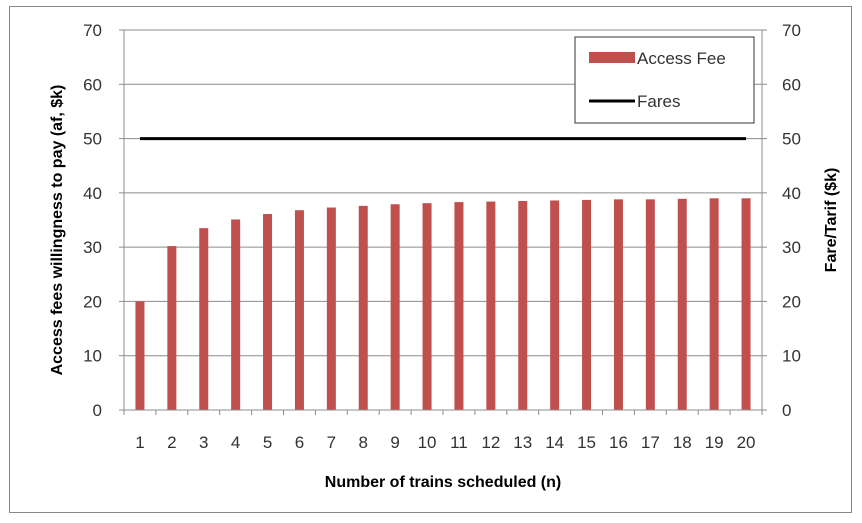  Describe the element at coordinates (92, 356) in the screenshot. I see `y-left-tick-label: 10` at that location.